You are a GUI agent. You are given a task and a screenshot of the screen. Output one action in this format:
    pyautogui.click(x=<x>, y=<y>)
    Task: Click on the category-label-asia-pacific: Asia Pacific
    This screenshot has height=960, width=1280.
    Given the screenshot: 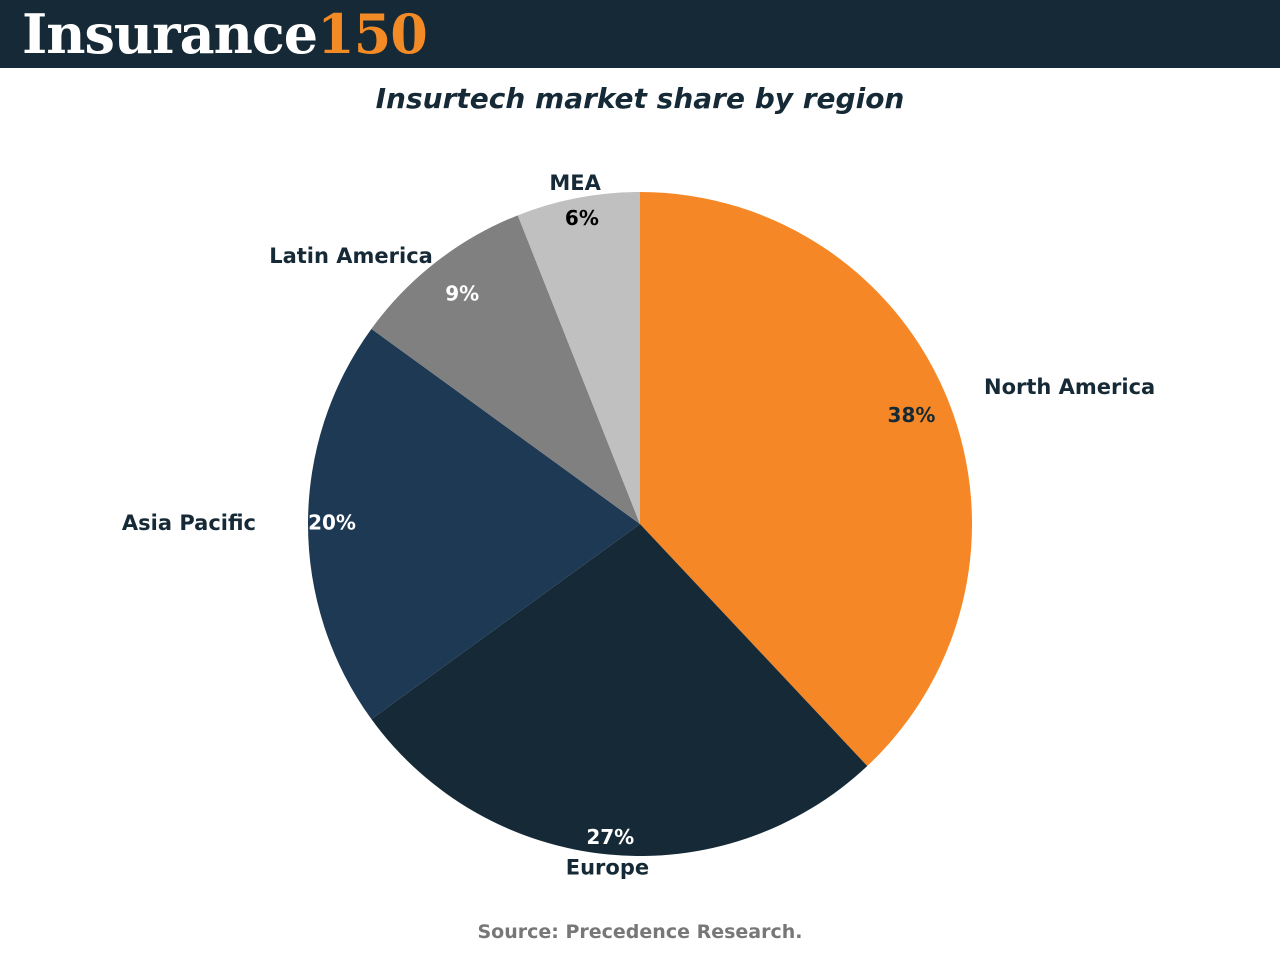 What is the action you would take?
    pyautogui.click(x=189, y=523)
    